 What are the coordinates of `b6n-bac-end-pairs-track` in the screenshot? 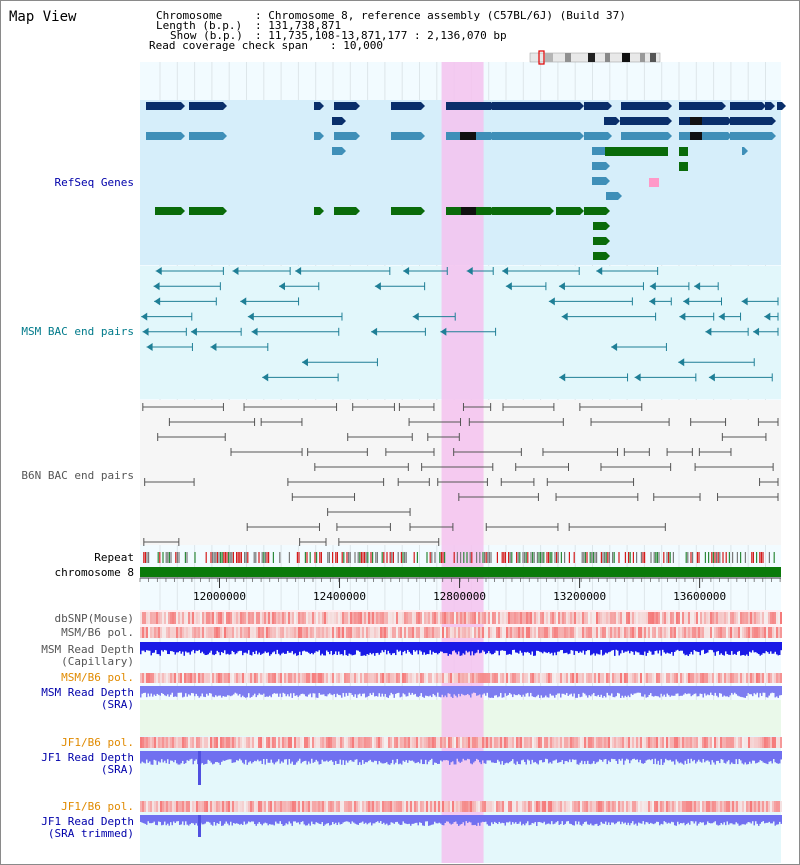 It's located at (460, 474).